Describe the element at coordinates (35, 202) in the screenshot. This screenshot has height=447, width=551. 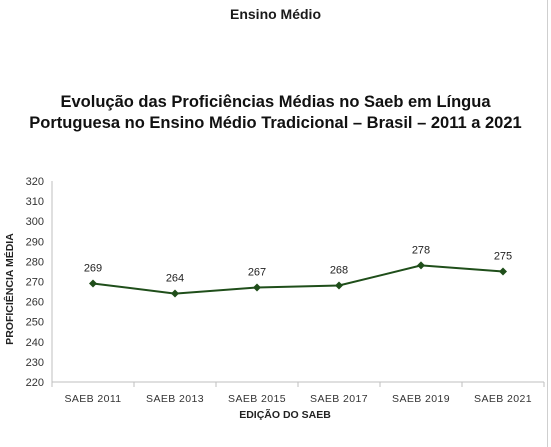
I see `y-tick-label: 310` at that location.